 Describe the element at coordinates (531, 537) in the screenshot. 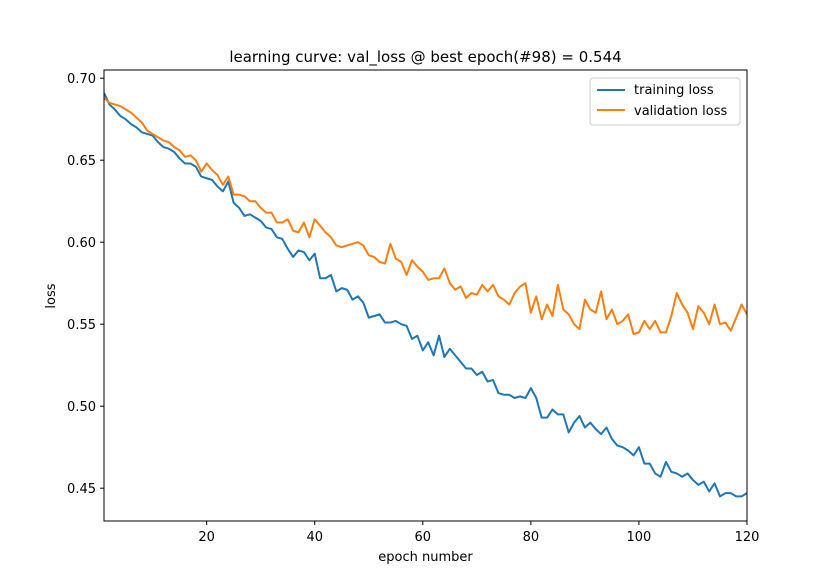

I see `x-tick-label: 80` at that location.